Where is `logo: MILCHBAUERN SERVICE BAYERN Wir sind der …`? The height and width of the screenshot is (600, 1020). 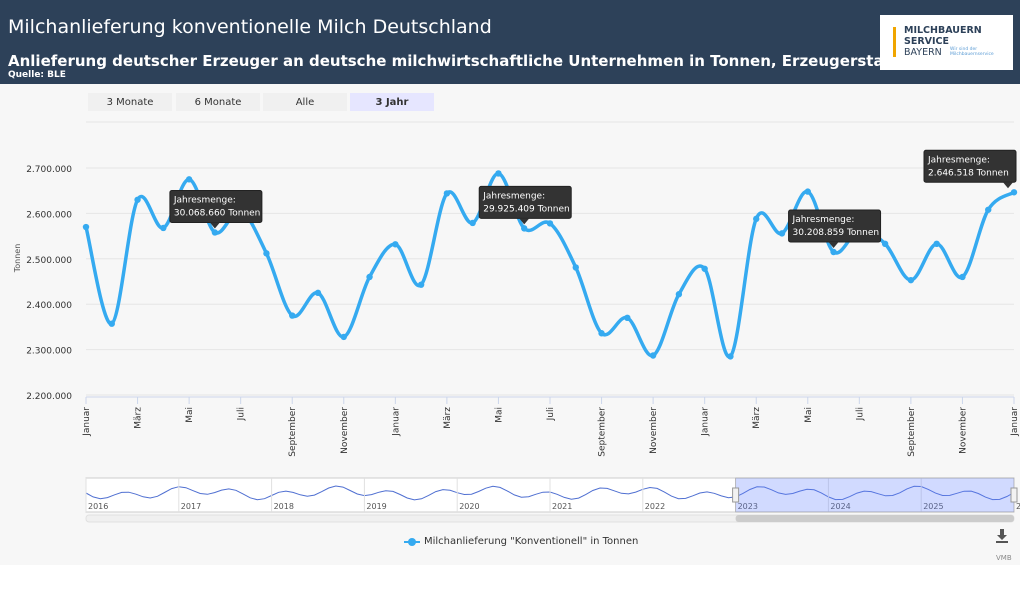
logo: MILCHBAUERN SERVICE BAYERN Wir sind der … is located at coordinates (946, 42).